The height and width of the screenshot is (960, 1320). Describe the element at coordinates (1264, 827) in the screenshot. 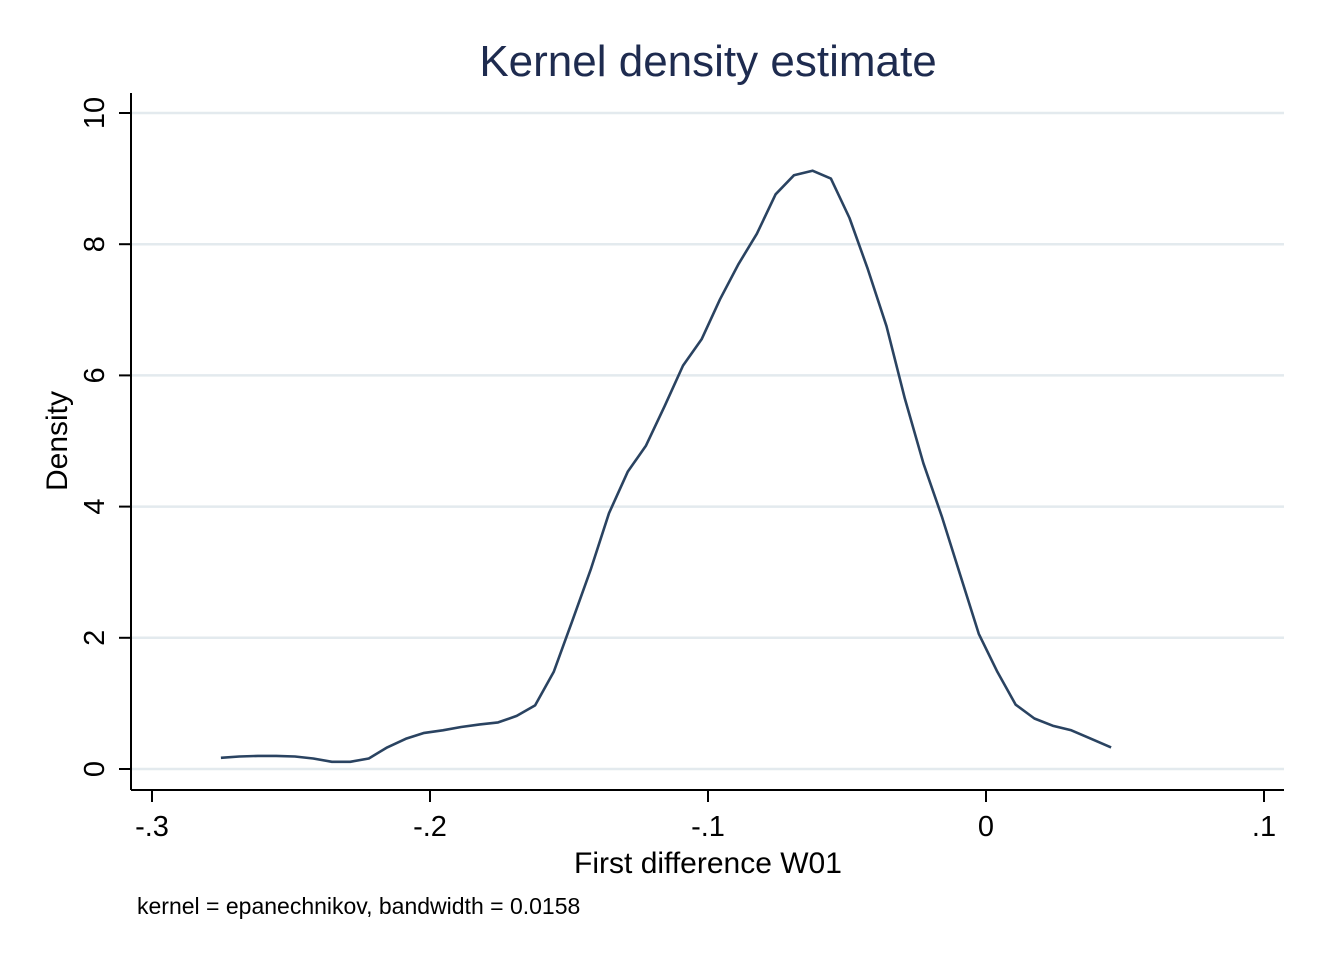

I see `x-tick-label-4: .1` at that location.